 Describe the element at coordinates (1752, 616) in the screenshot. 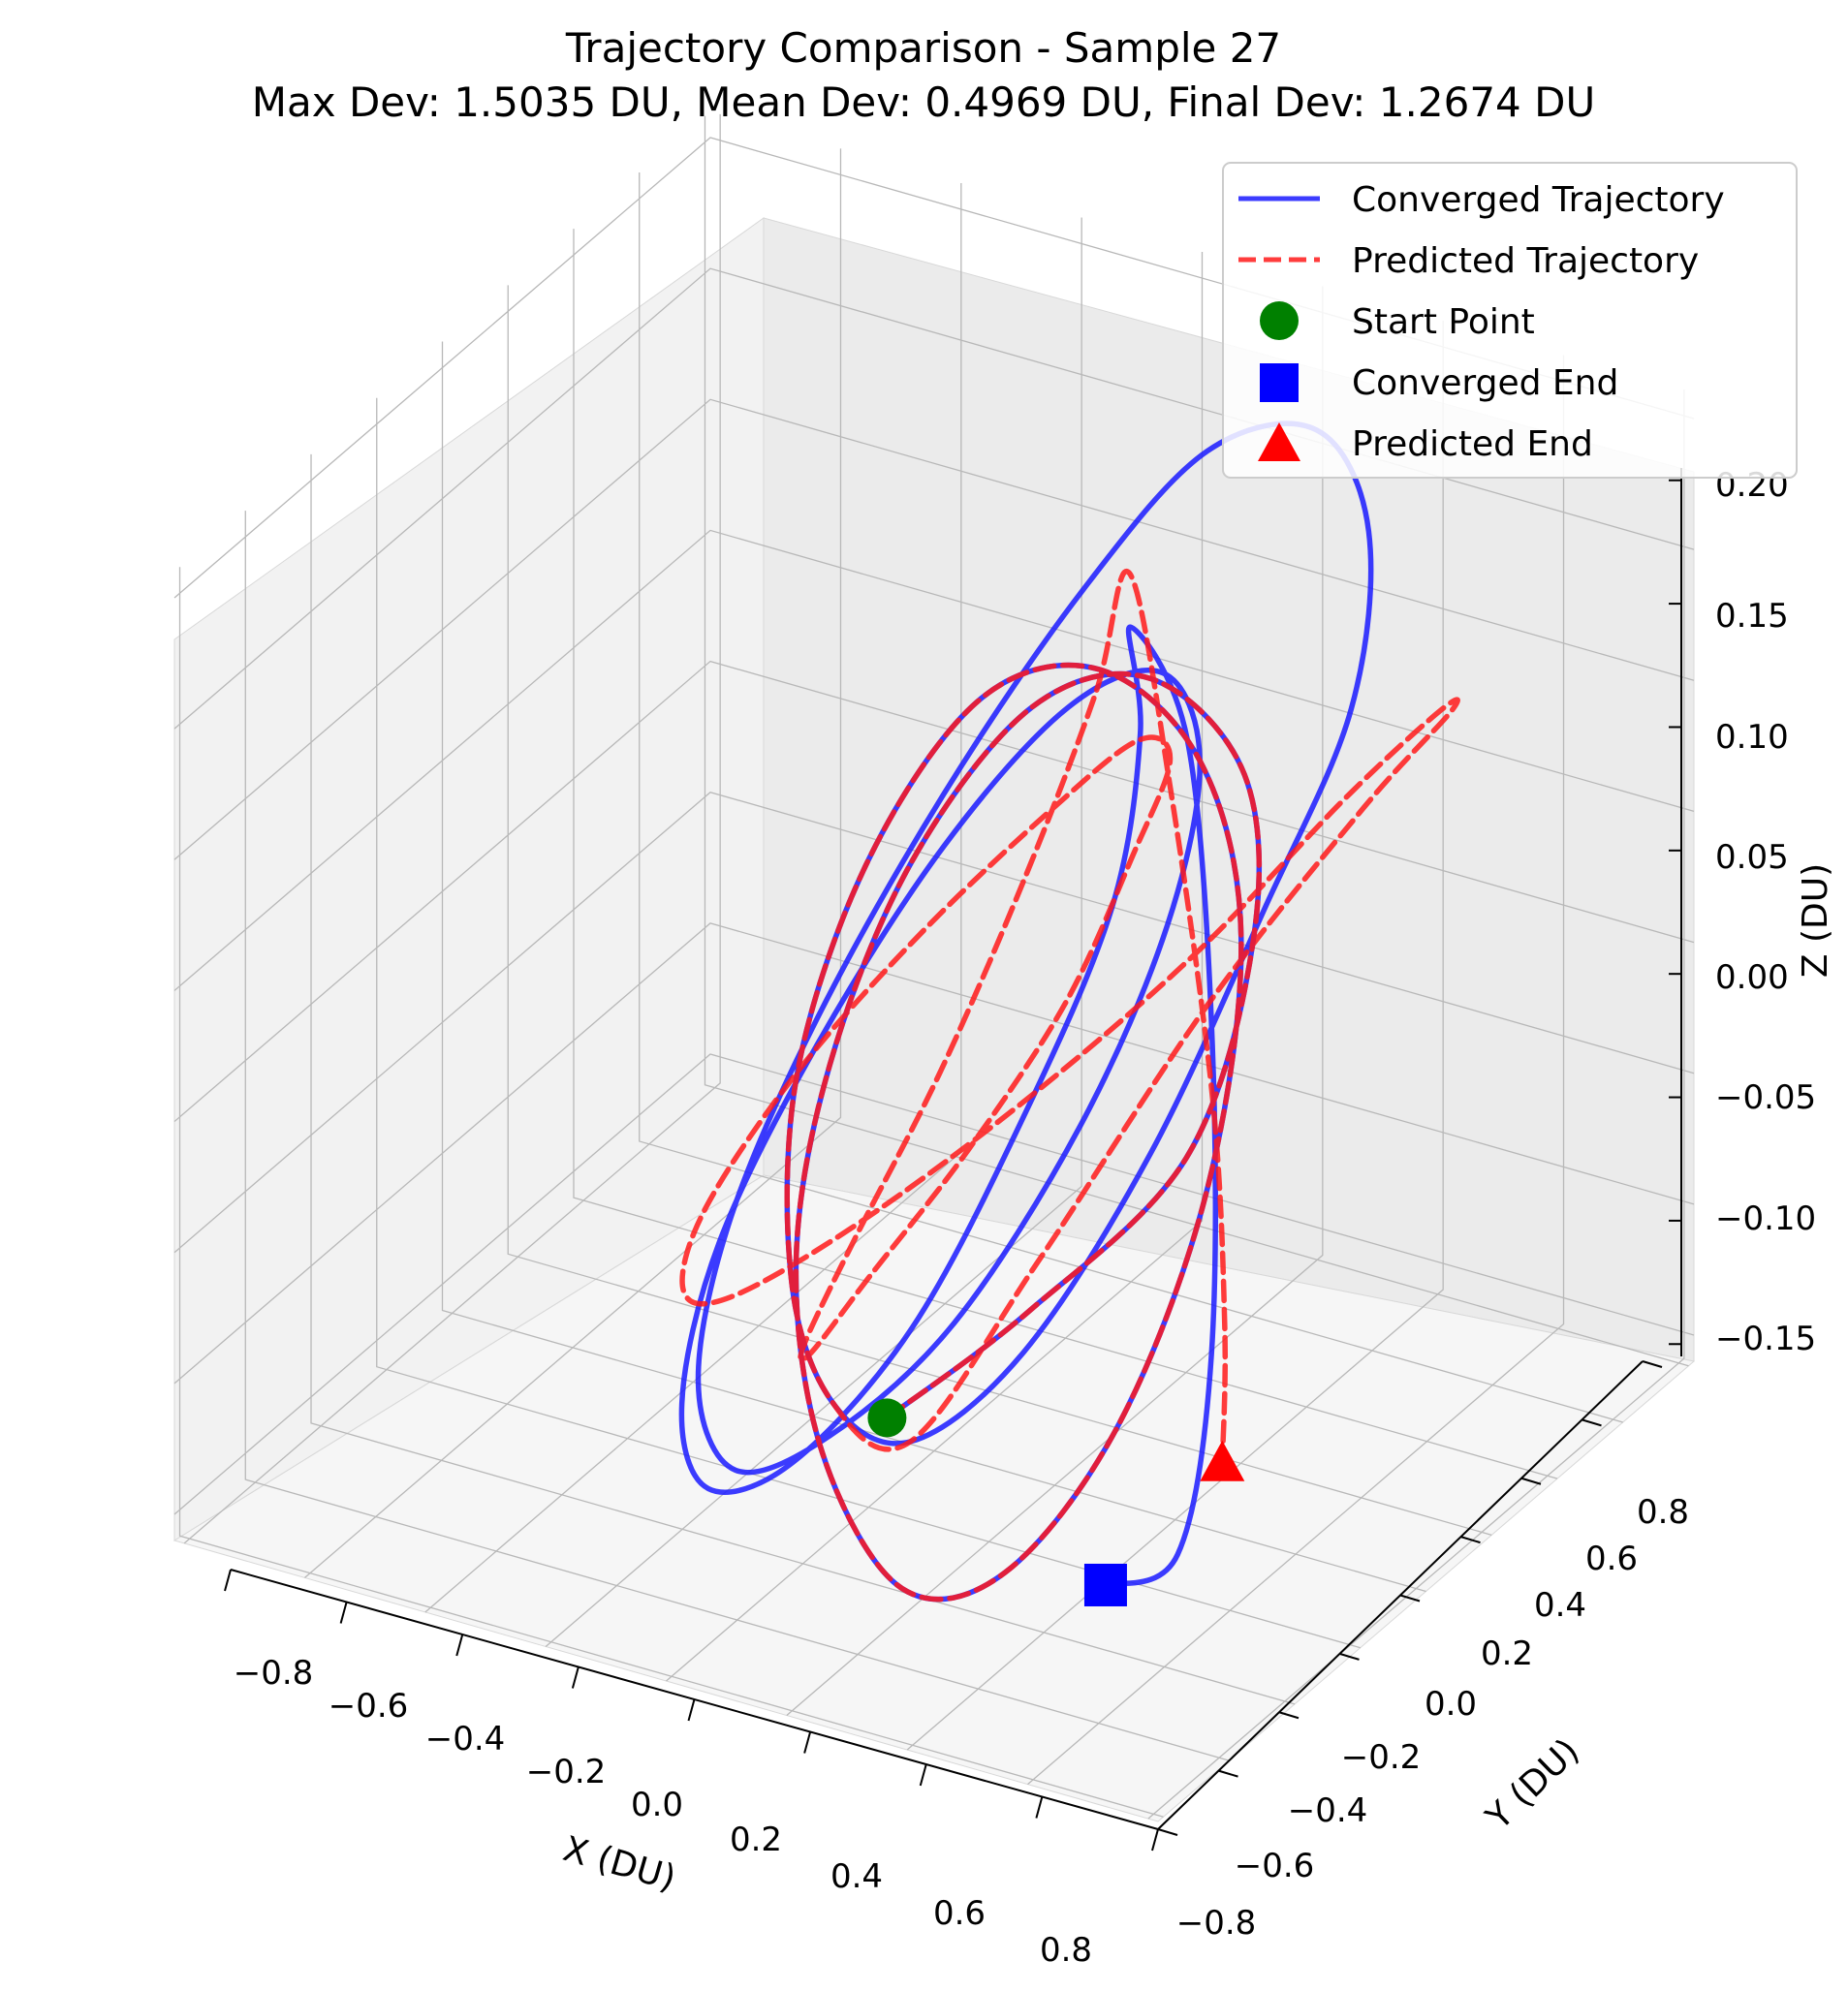

I see `z-tick-label: 0.15` at that location.